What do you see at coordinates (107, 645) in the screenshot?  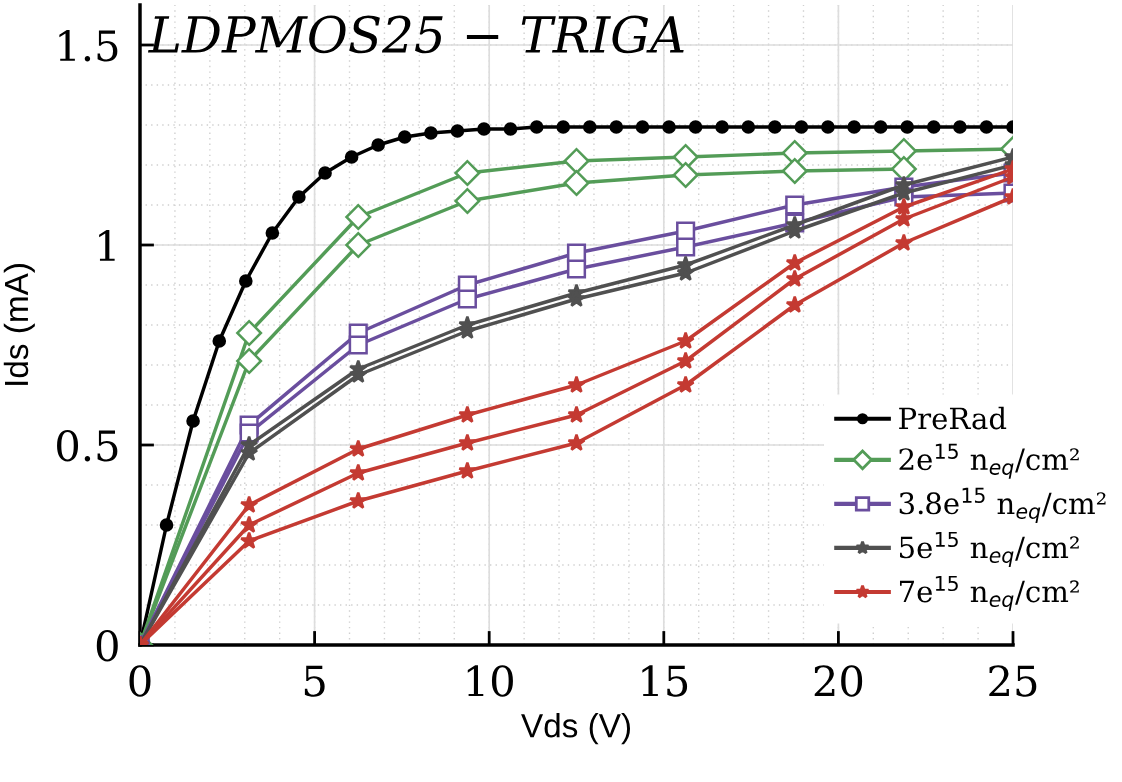 I see `y-tick-label: 0` at bounding box center [107, 645].